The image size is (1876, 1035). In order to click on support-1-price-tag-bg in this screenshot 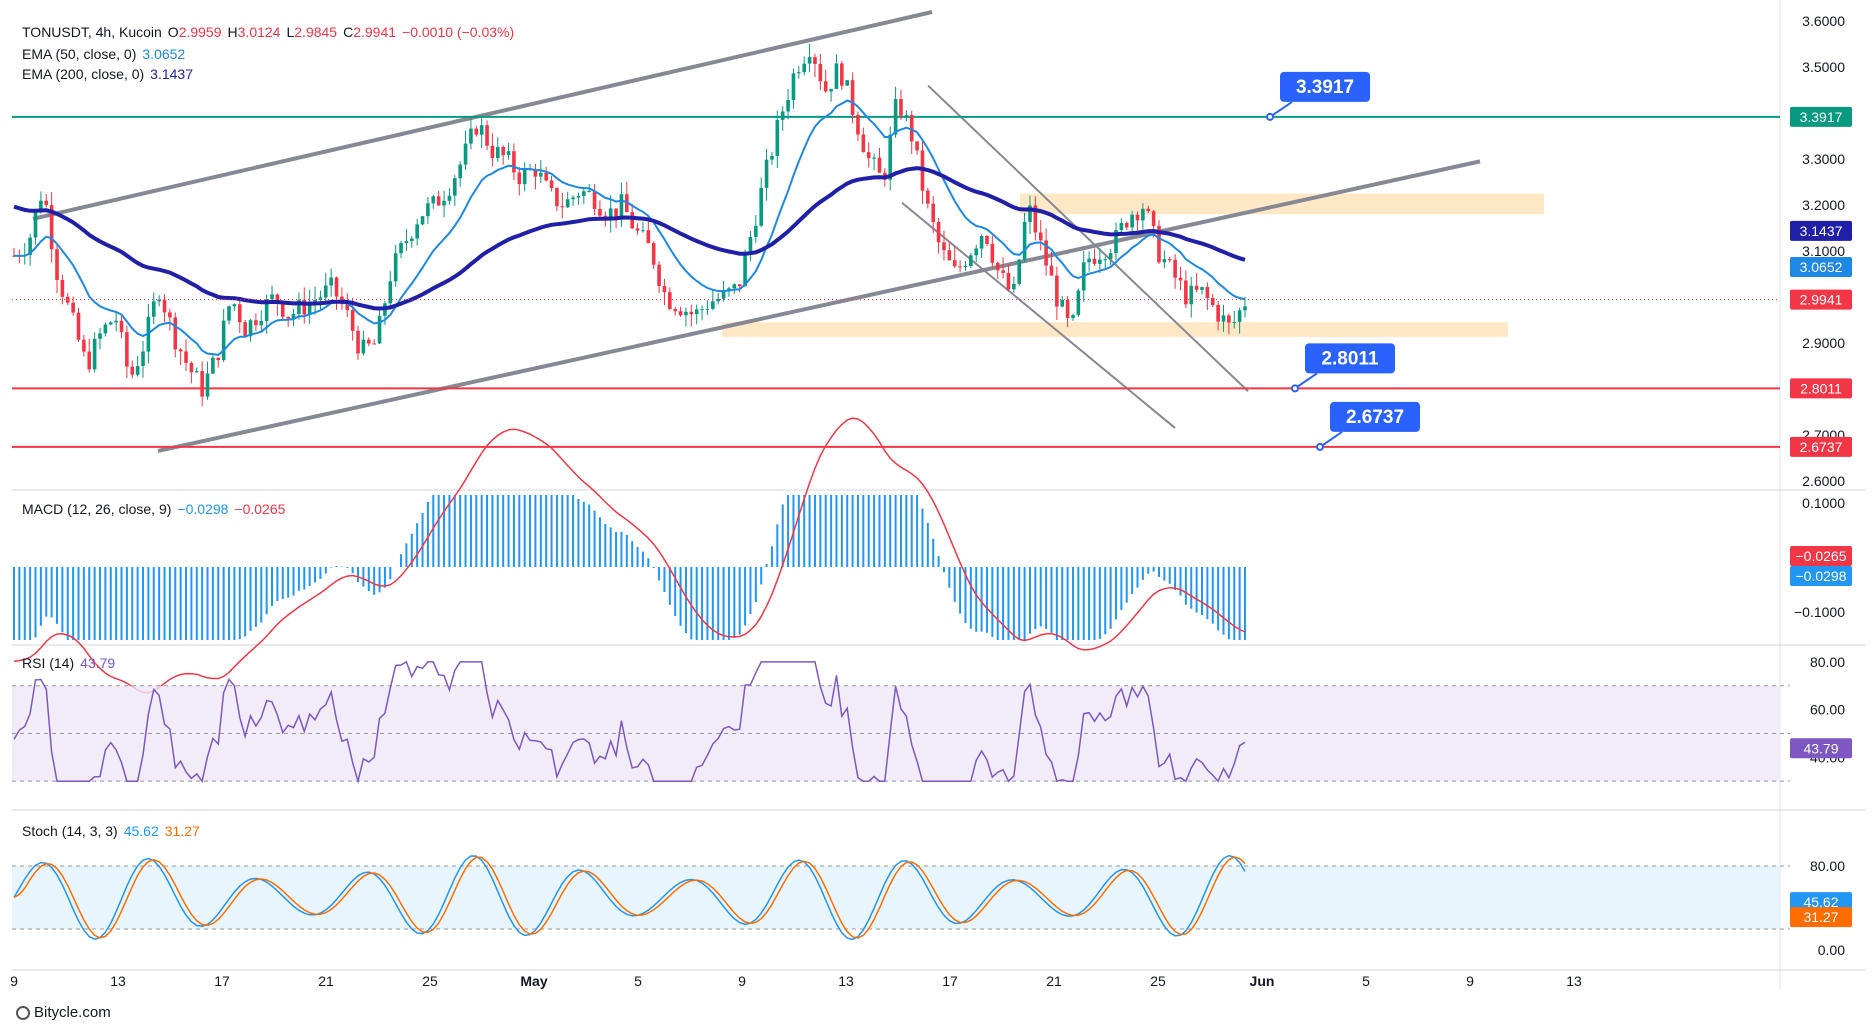, I will do `click(1821, 388)`.